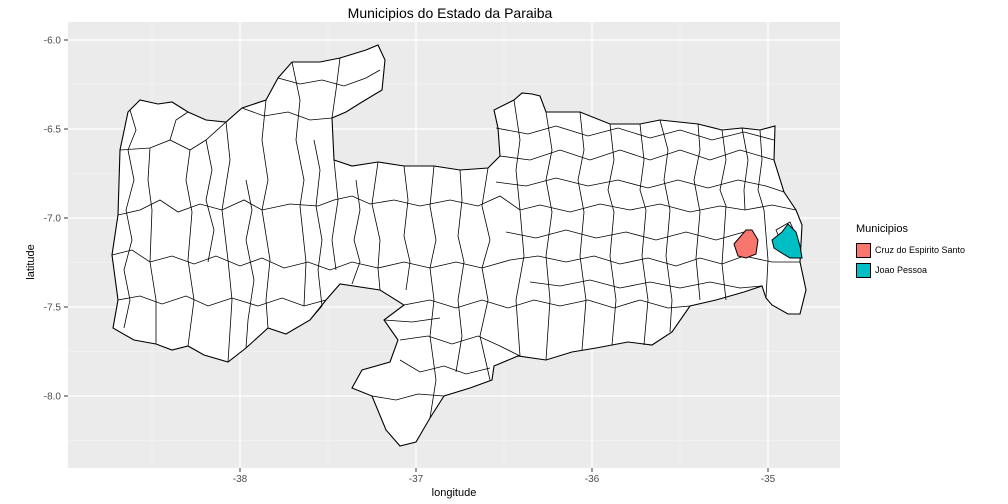 This screenshot has width=1008, height=504. What do you see at coordinates (504, 476) in the screenshot?
I see `x-axis-ticks: -38 -37 -36 -35` at bounding box center [504, 476].